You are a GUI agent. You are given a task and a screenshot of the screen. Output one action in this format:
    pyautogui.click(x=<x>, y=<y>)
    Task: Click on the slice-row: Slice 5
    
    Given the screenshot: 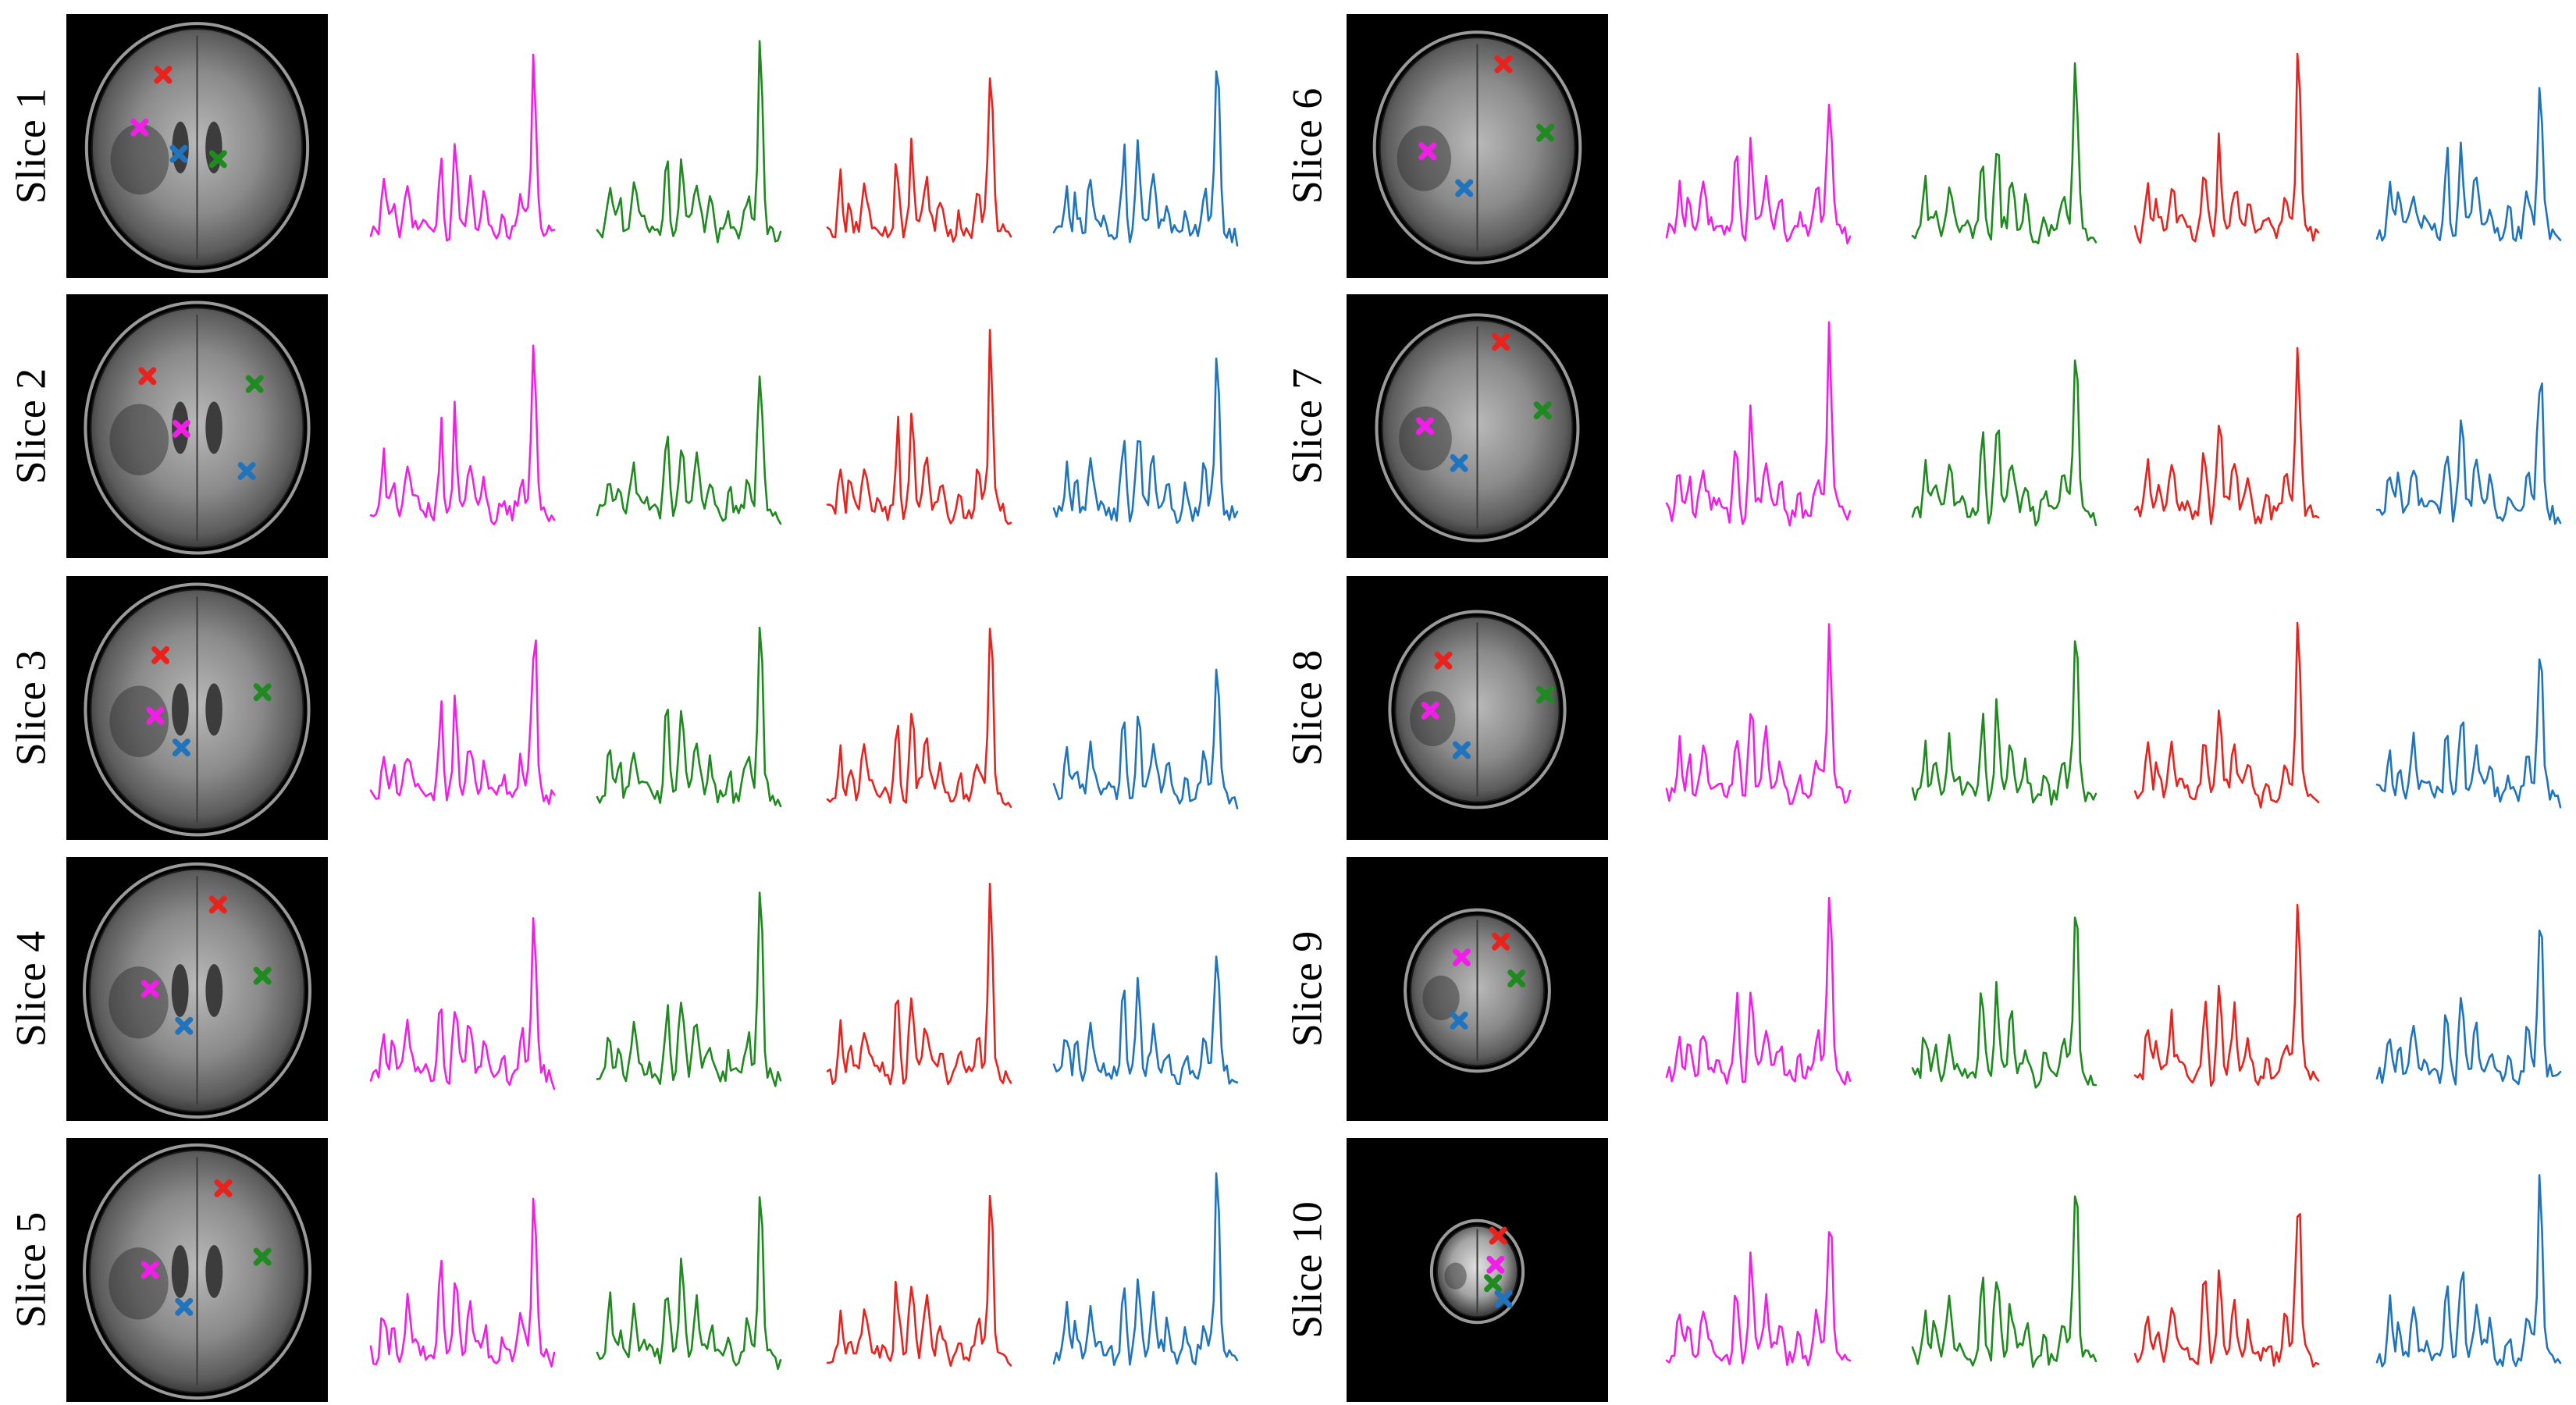 What is the action you would take?
    pyautogui.click(x=623, y=1270)
    